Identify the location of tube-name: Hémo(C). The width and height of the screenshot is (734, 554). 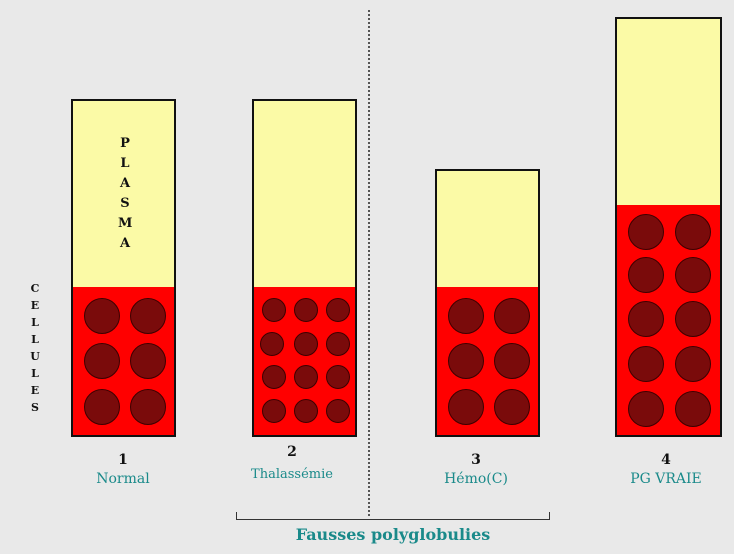
(476, 479).